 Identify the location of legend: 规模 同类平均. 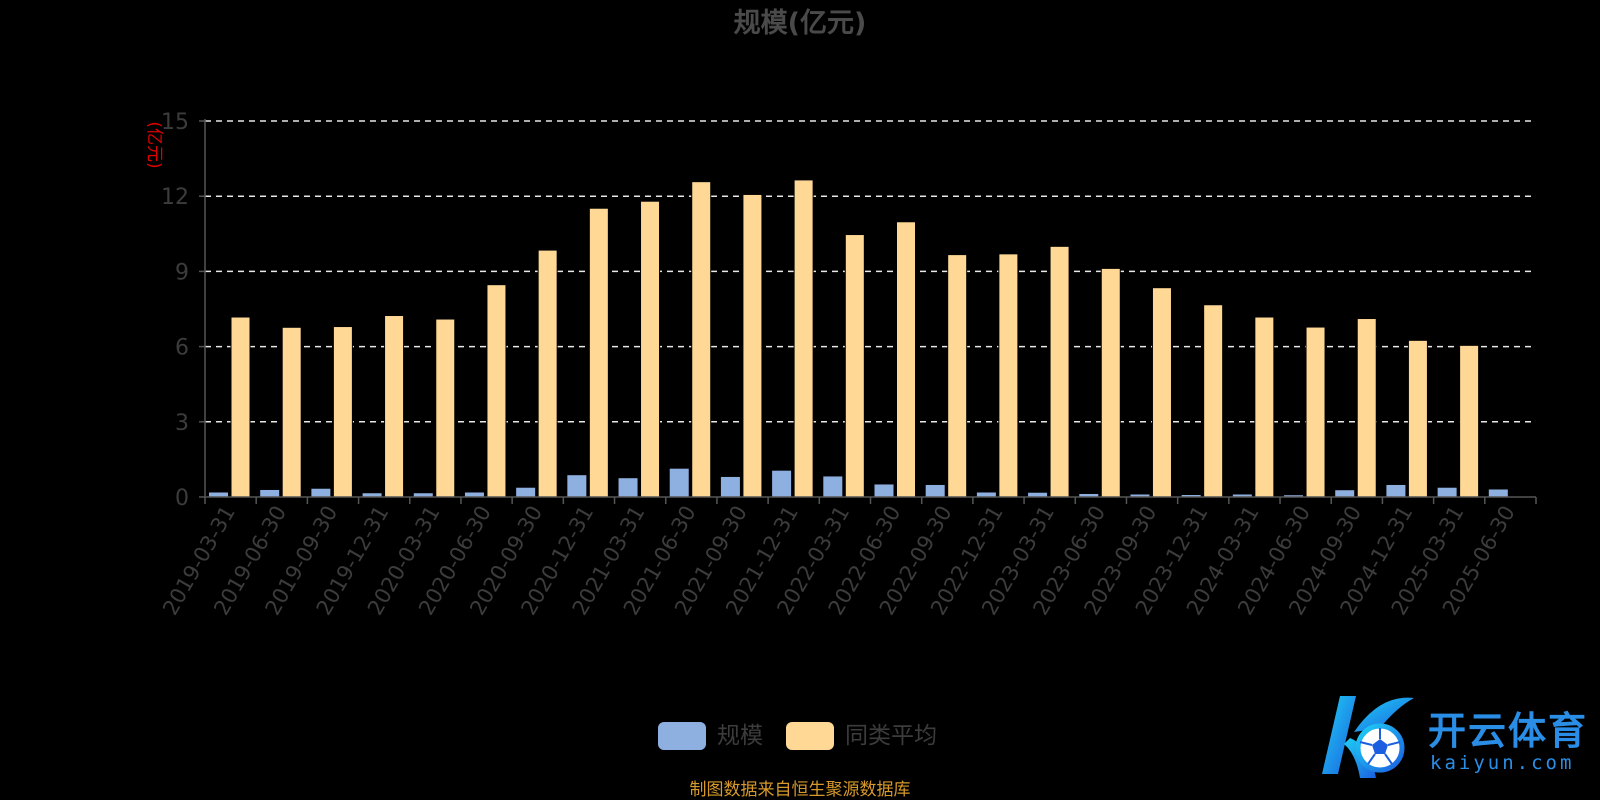
(797, 736).